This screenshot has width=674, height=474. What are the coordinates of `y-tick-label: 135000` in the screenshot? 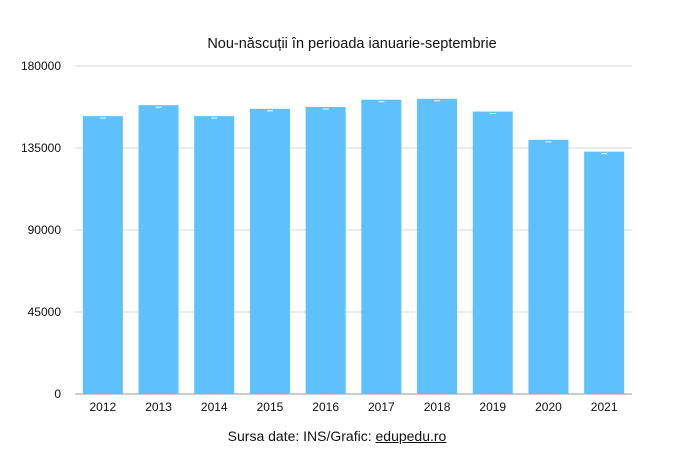 It's located at (41, 148).